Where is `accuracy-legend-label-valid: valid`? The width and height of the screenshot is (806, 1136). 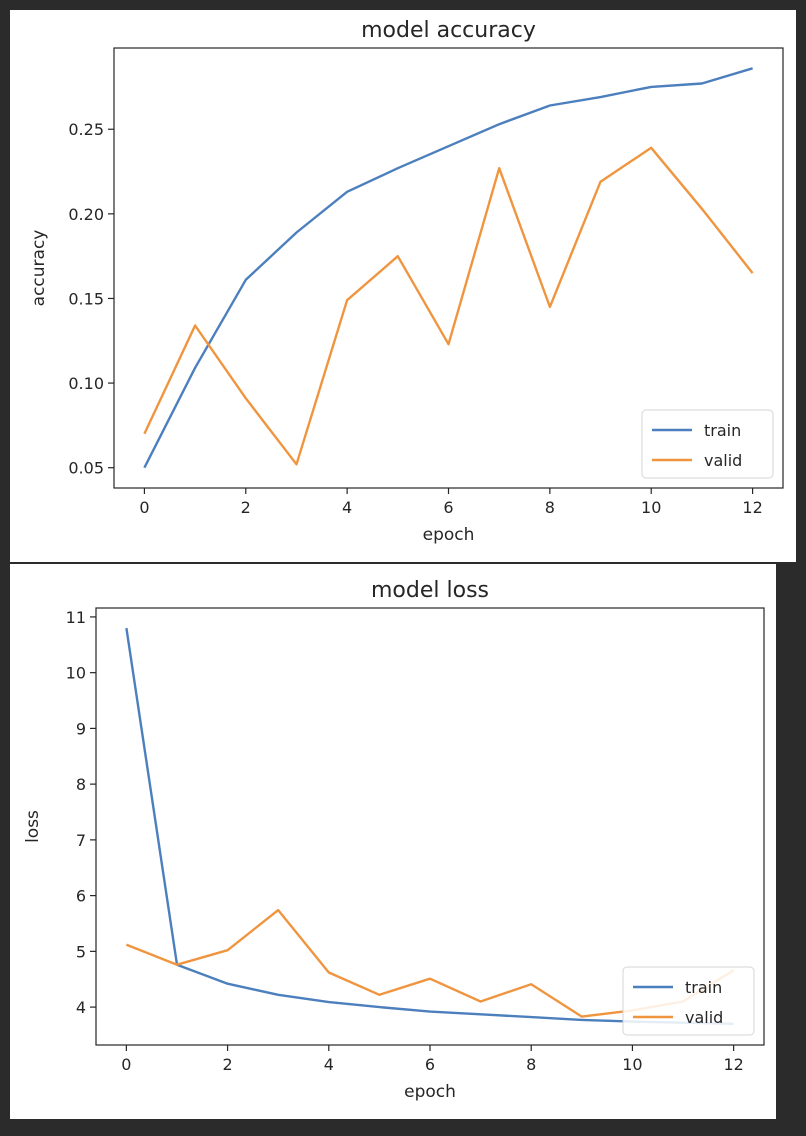 accuracy-legend-label-valid: valid is located at coordinates (723, 460).